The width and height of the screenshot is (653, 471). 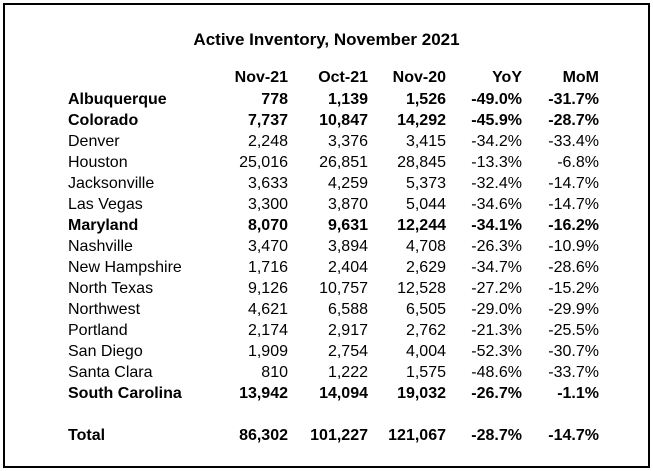 I want to click on table-row: Maryland 8,070 9,631 12,244 -34.1% -16.2%, so click(x=333, y=225).